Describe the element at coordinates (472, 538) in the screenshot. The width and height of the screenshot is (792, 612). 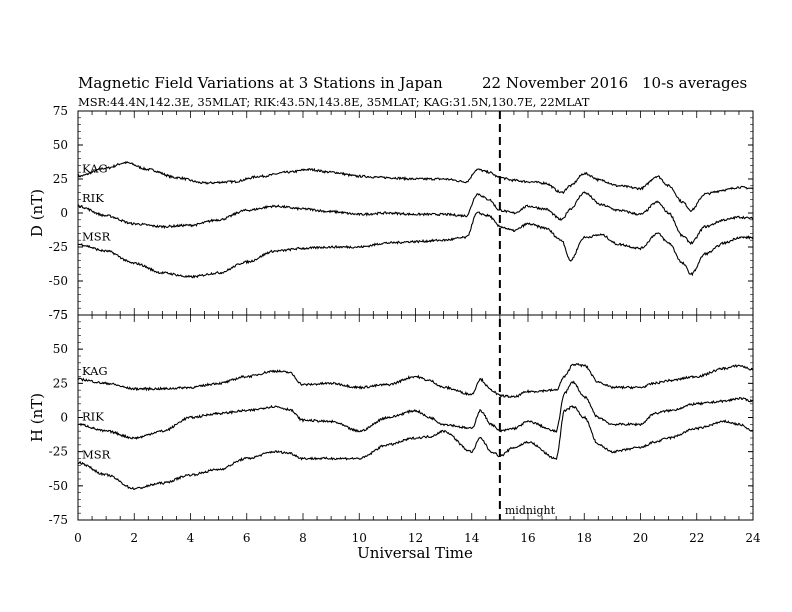
I see `x-tick-label: 14` at that location.